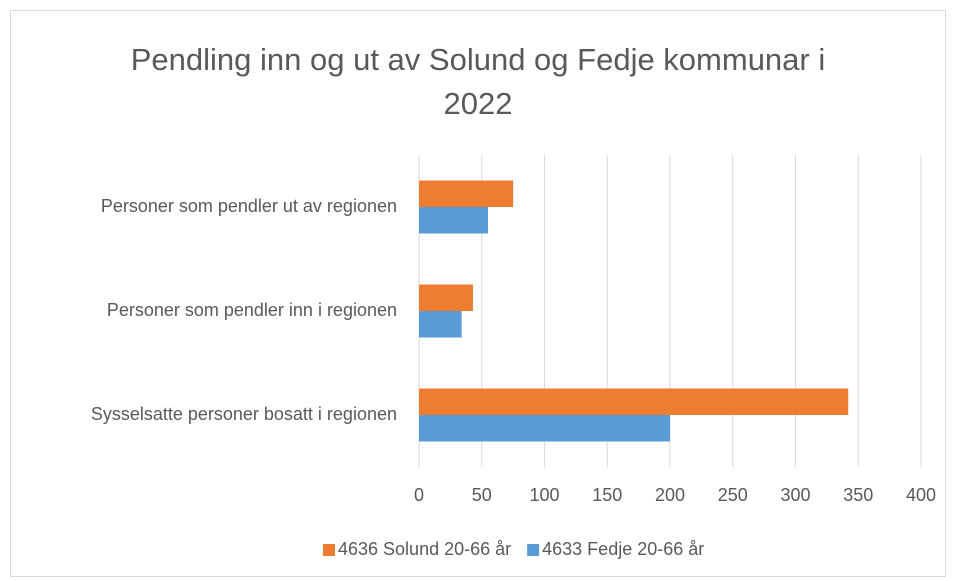 Image resolution: width=956 pixels, height=581 pixels. Describe the element at coordinates (858, 495) in the screenshot. I see `x-tick-label: 350` at that location.